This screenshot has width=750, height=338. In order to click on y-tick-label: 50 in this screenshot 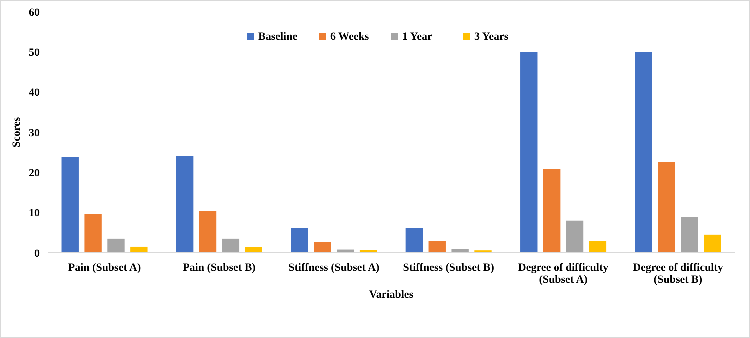, I will do `click(34, 53)`.